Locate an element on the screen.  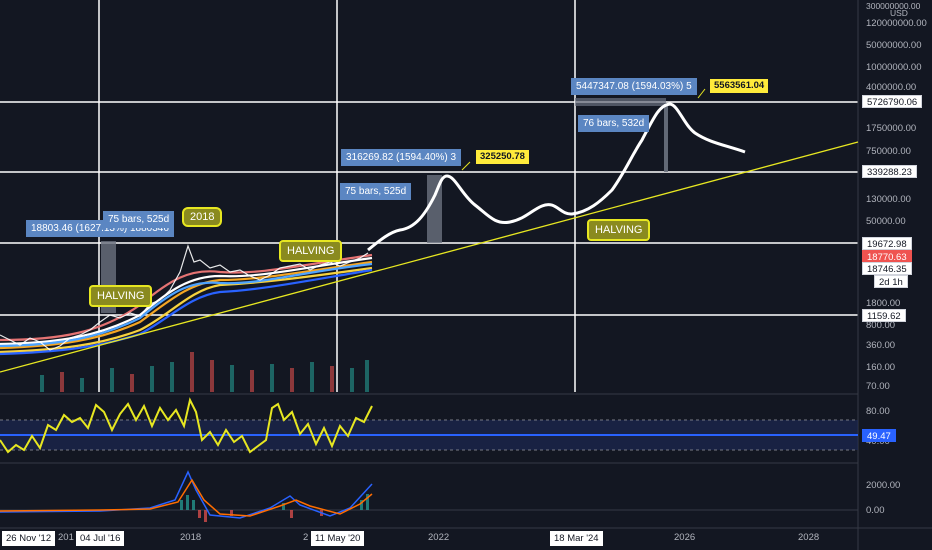
price-tag: 5726790.06 is located at coordinates (892, 101).